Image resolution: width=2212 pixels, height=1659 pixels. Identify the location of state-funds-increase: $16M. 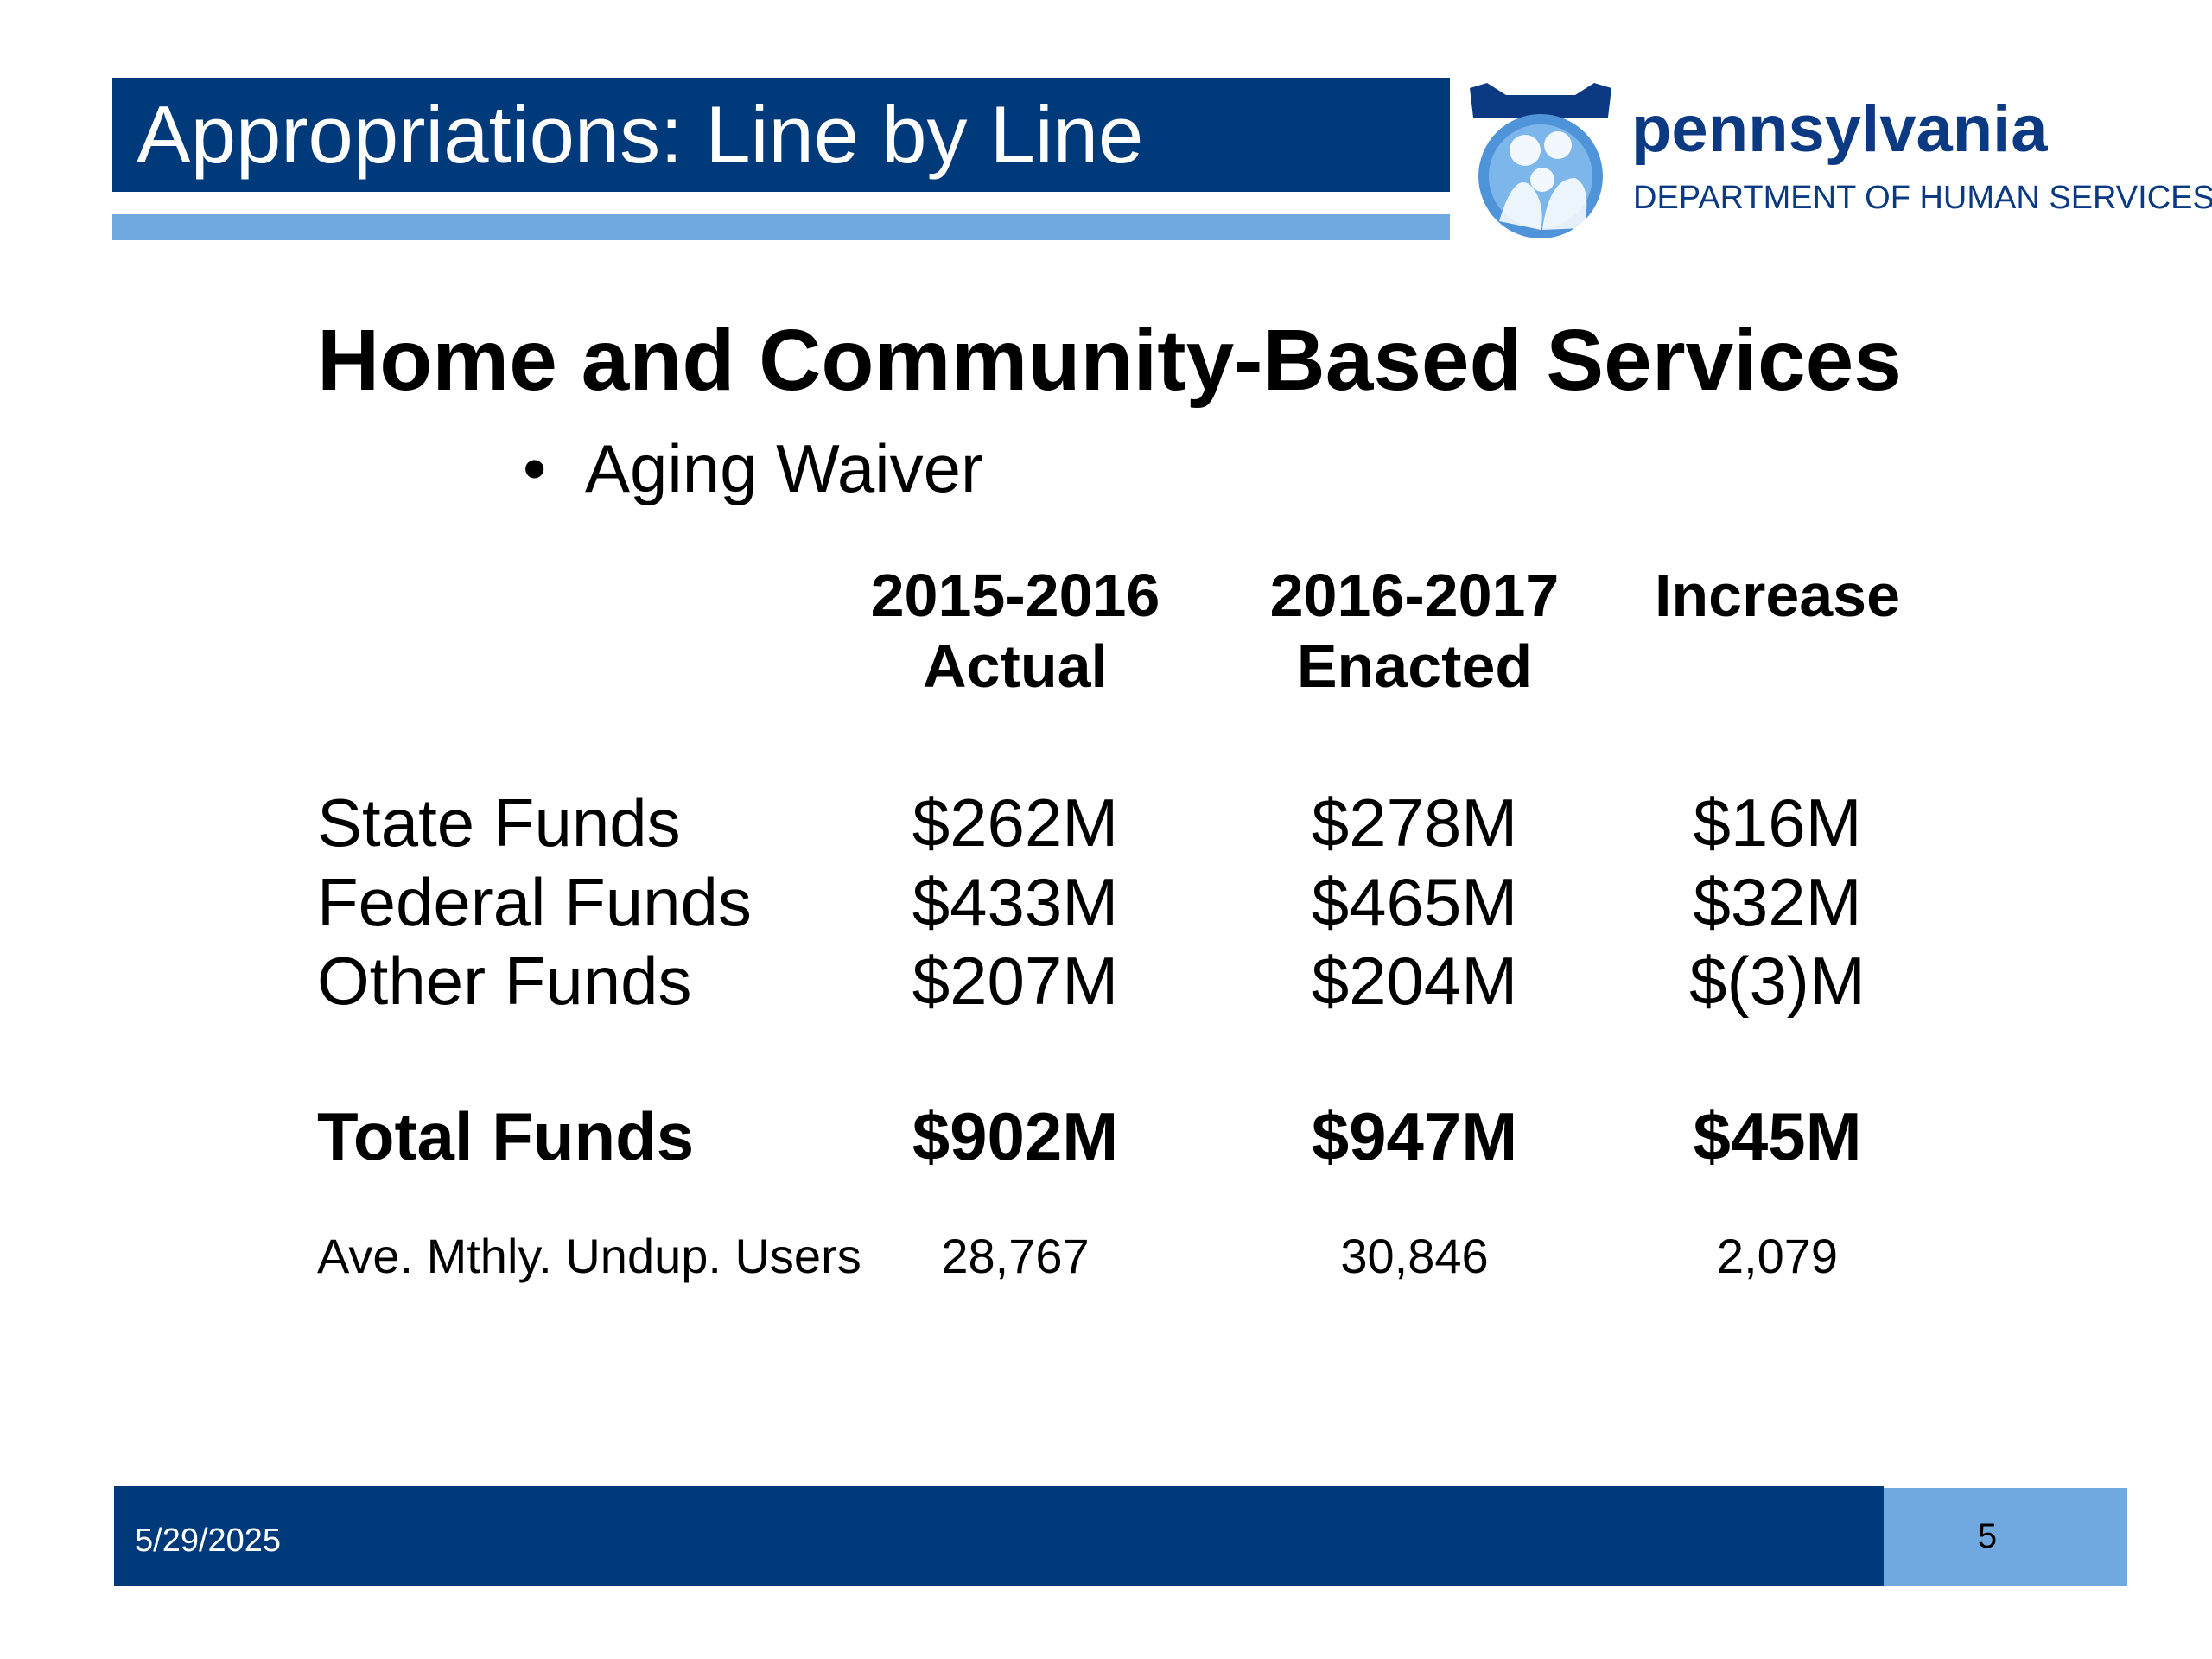
(1777, 823).